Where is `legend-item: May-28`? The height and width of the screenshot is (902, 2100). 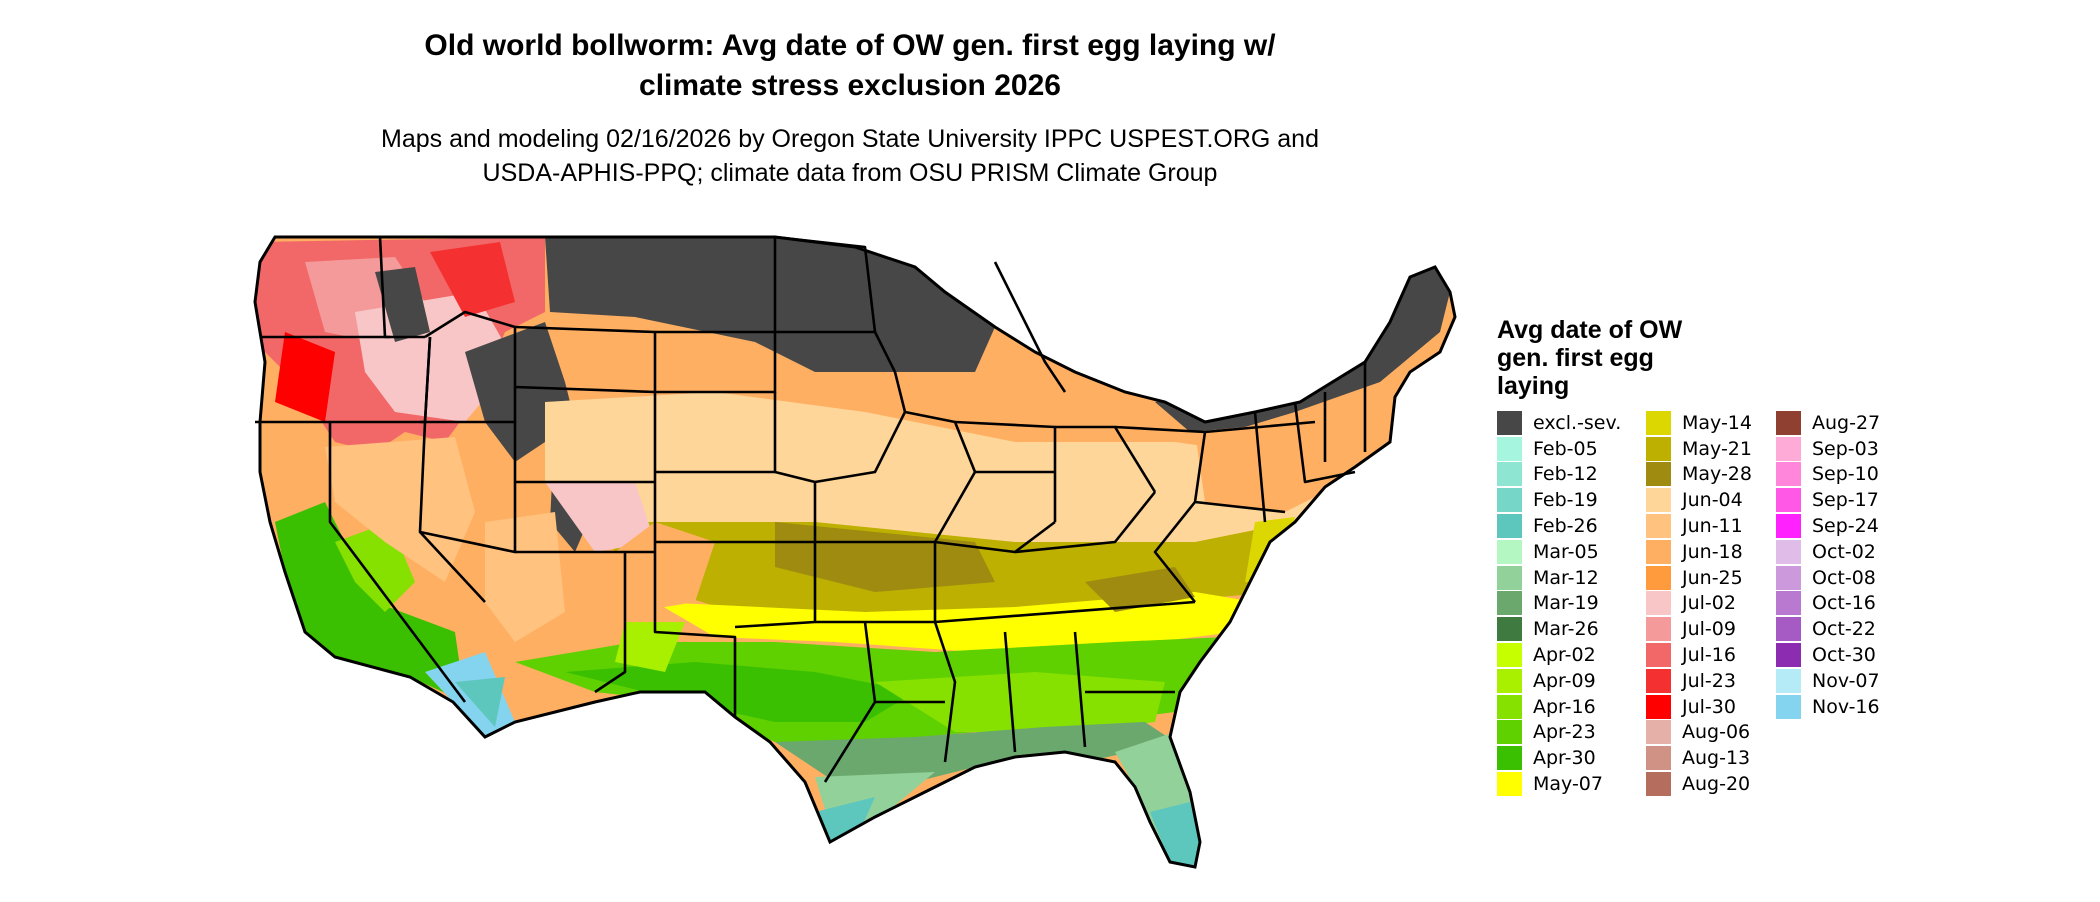 legend-item: May-28 is located at coordinates (1699, 475).